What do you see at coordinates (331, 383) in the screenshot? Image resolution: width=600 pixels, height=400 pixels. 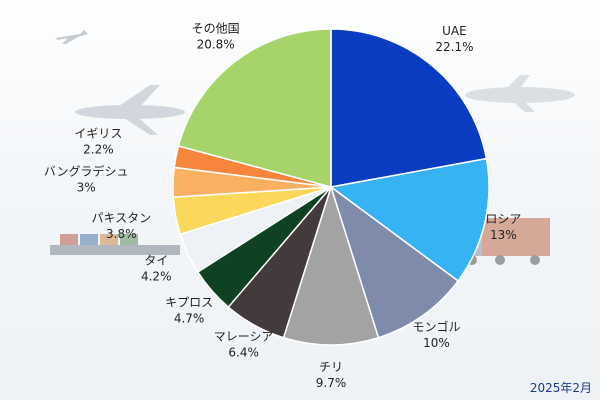 I see `slice-value-label: 9.7%` at bounding box center [331, 383].